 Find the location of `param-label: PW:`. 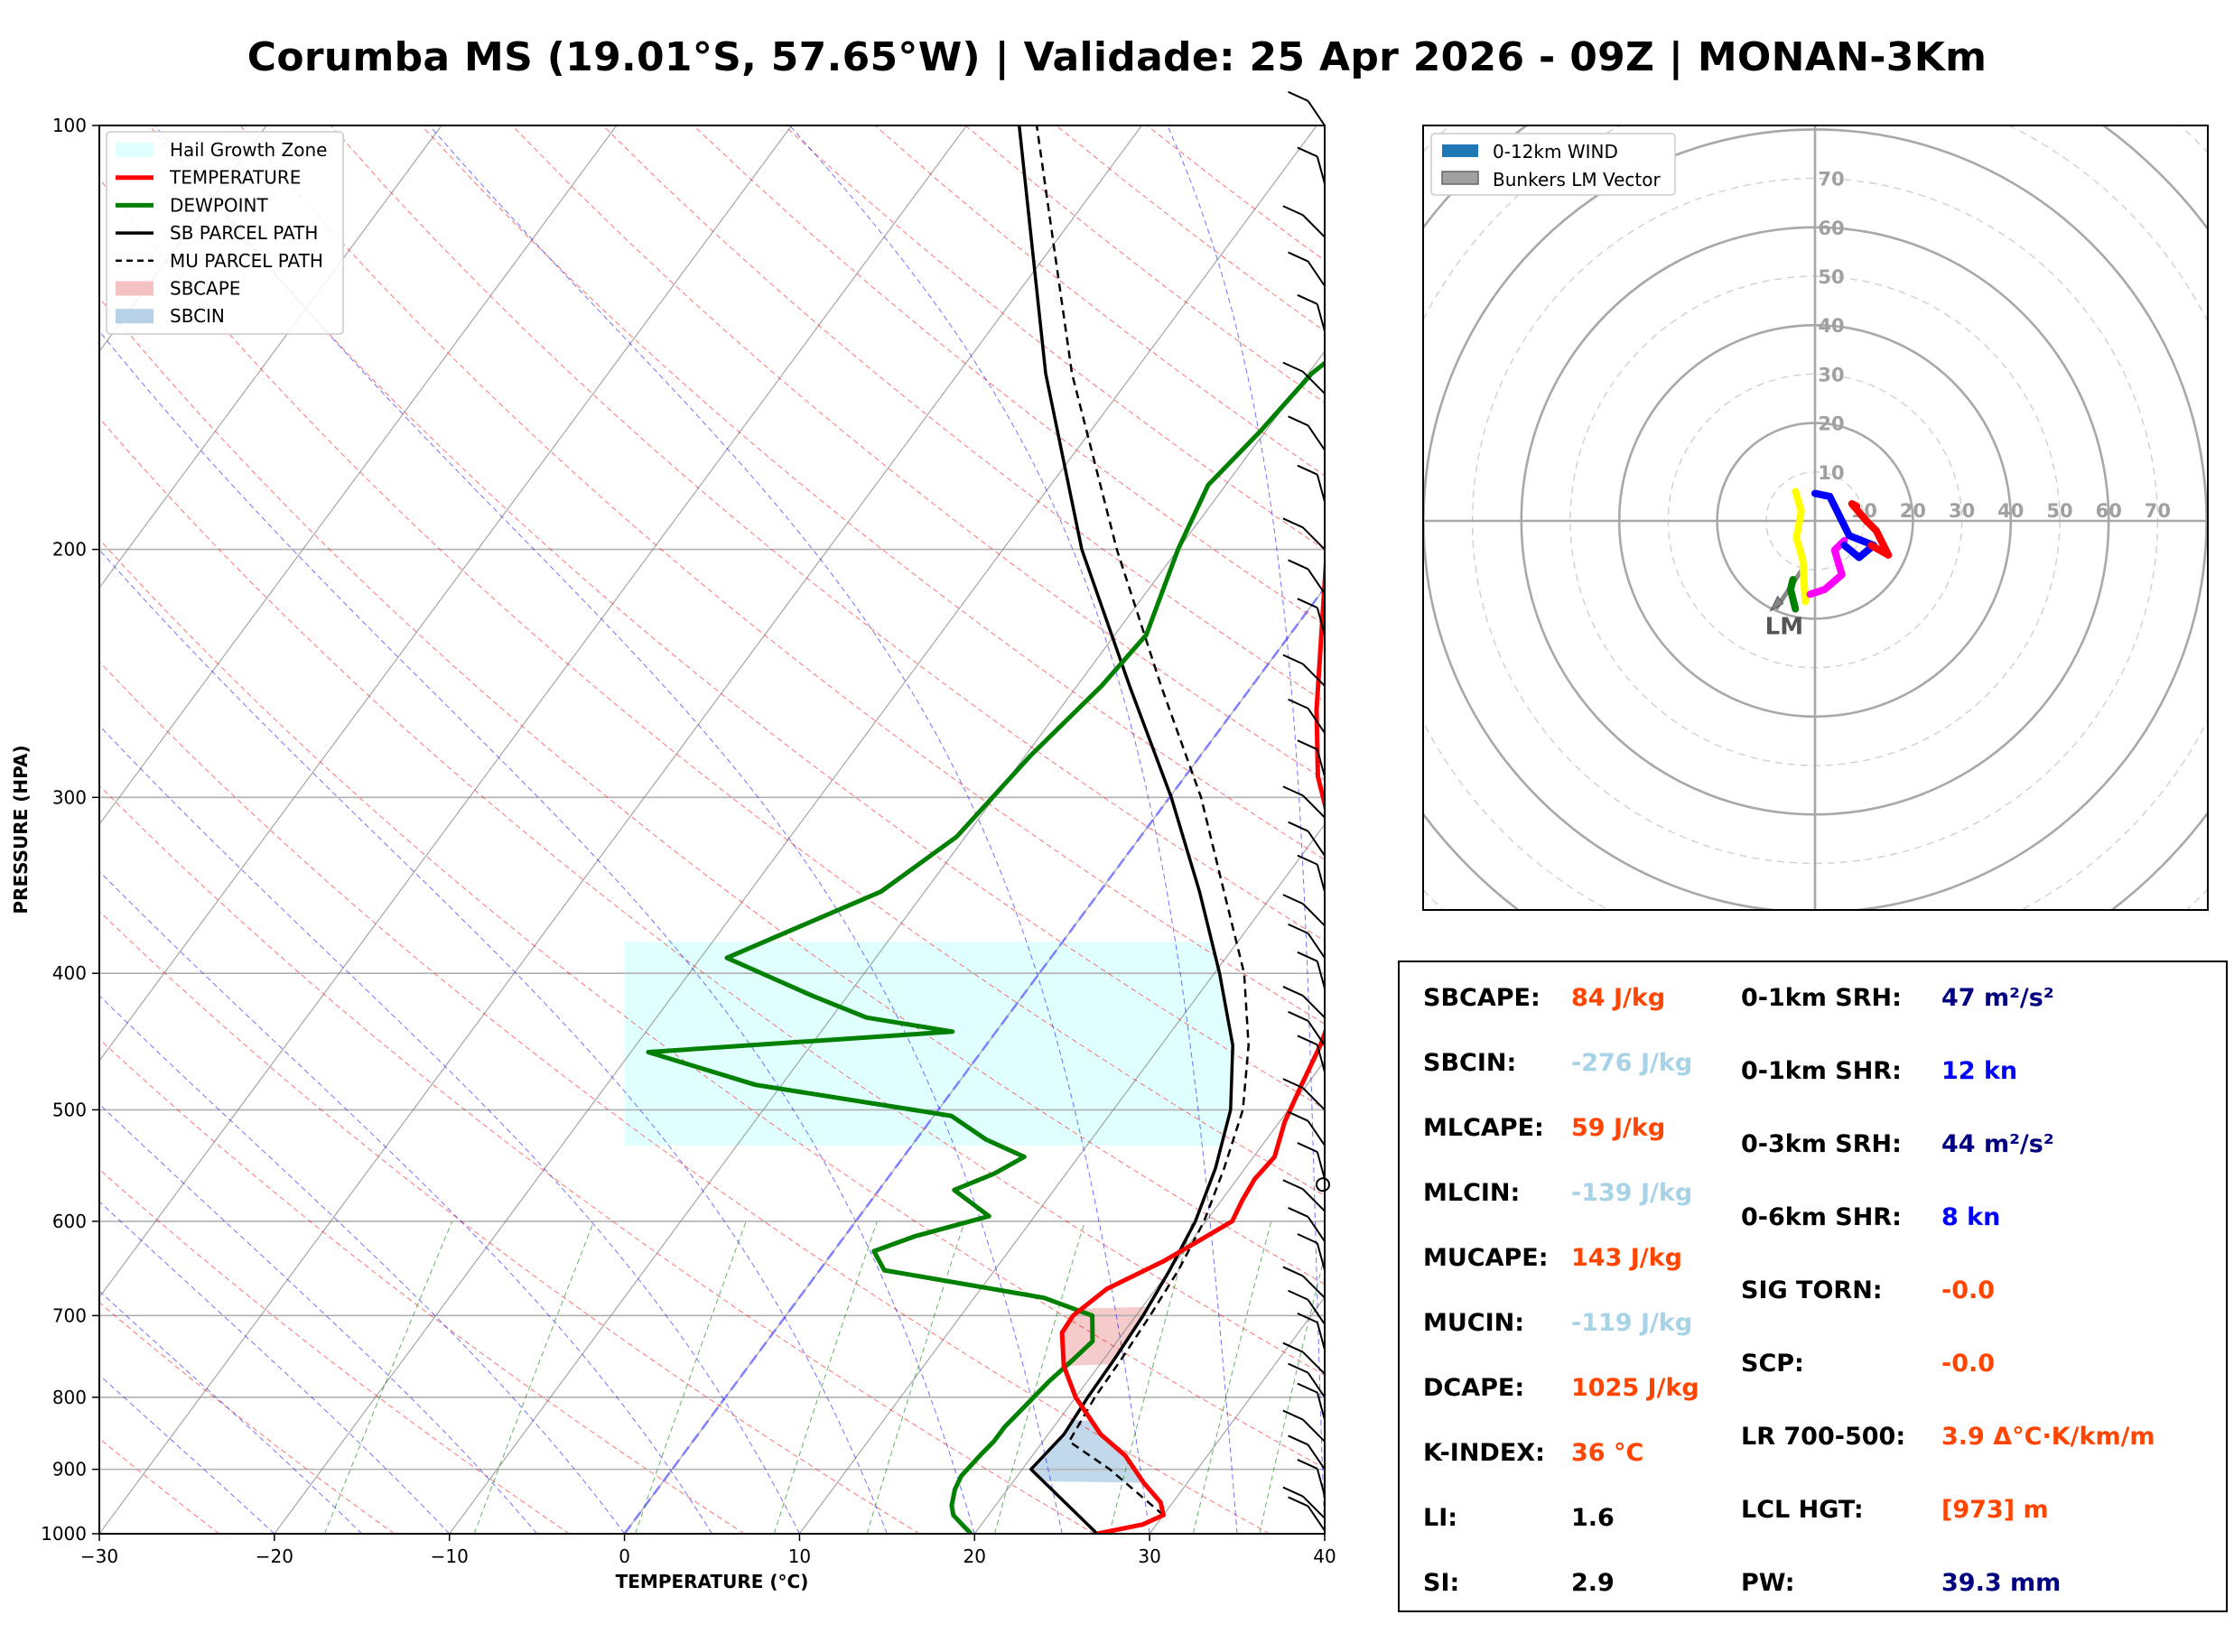

param-label: PW: is located at coordinates (1768, 1583).